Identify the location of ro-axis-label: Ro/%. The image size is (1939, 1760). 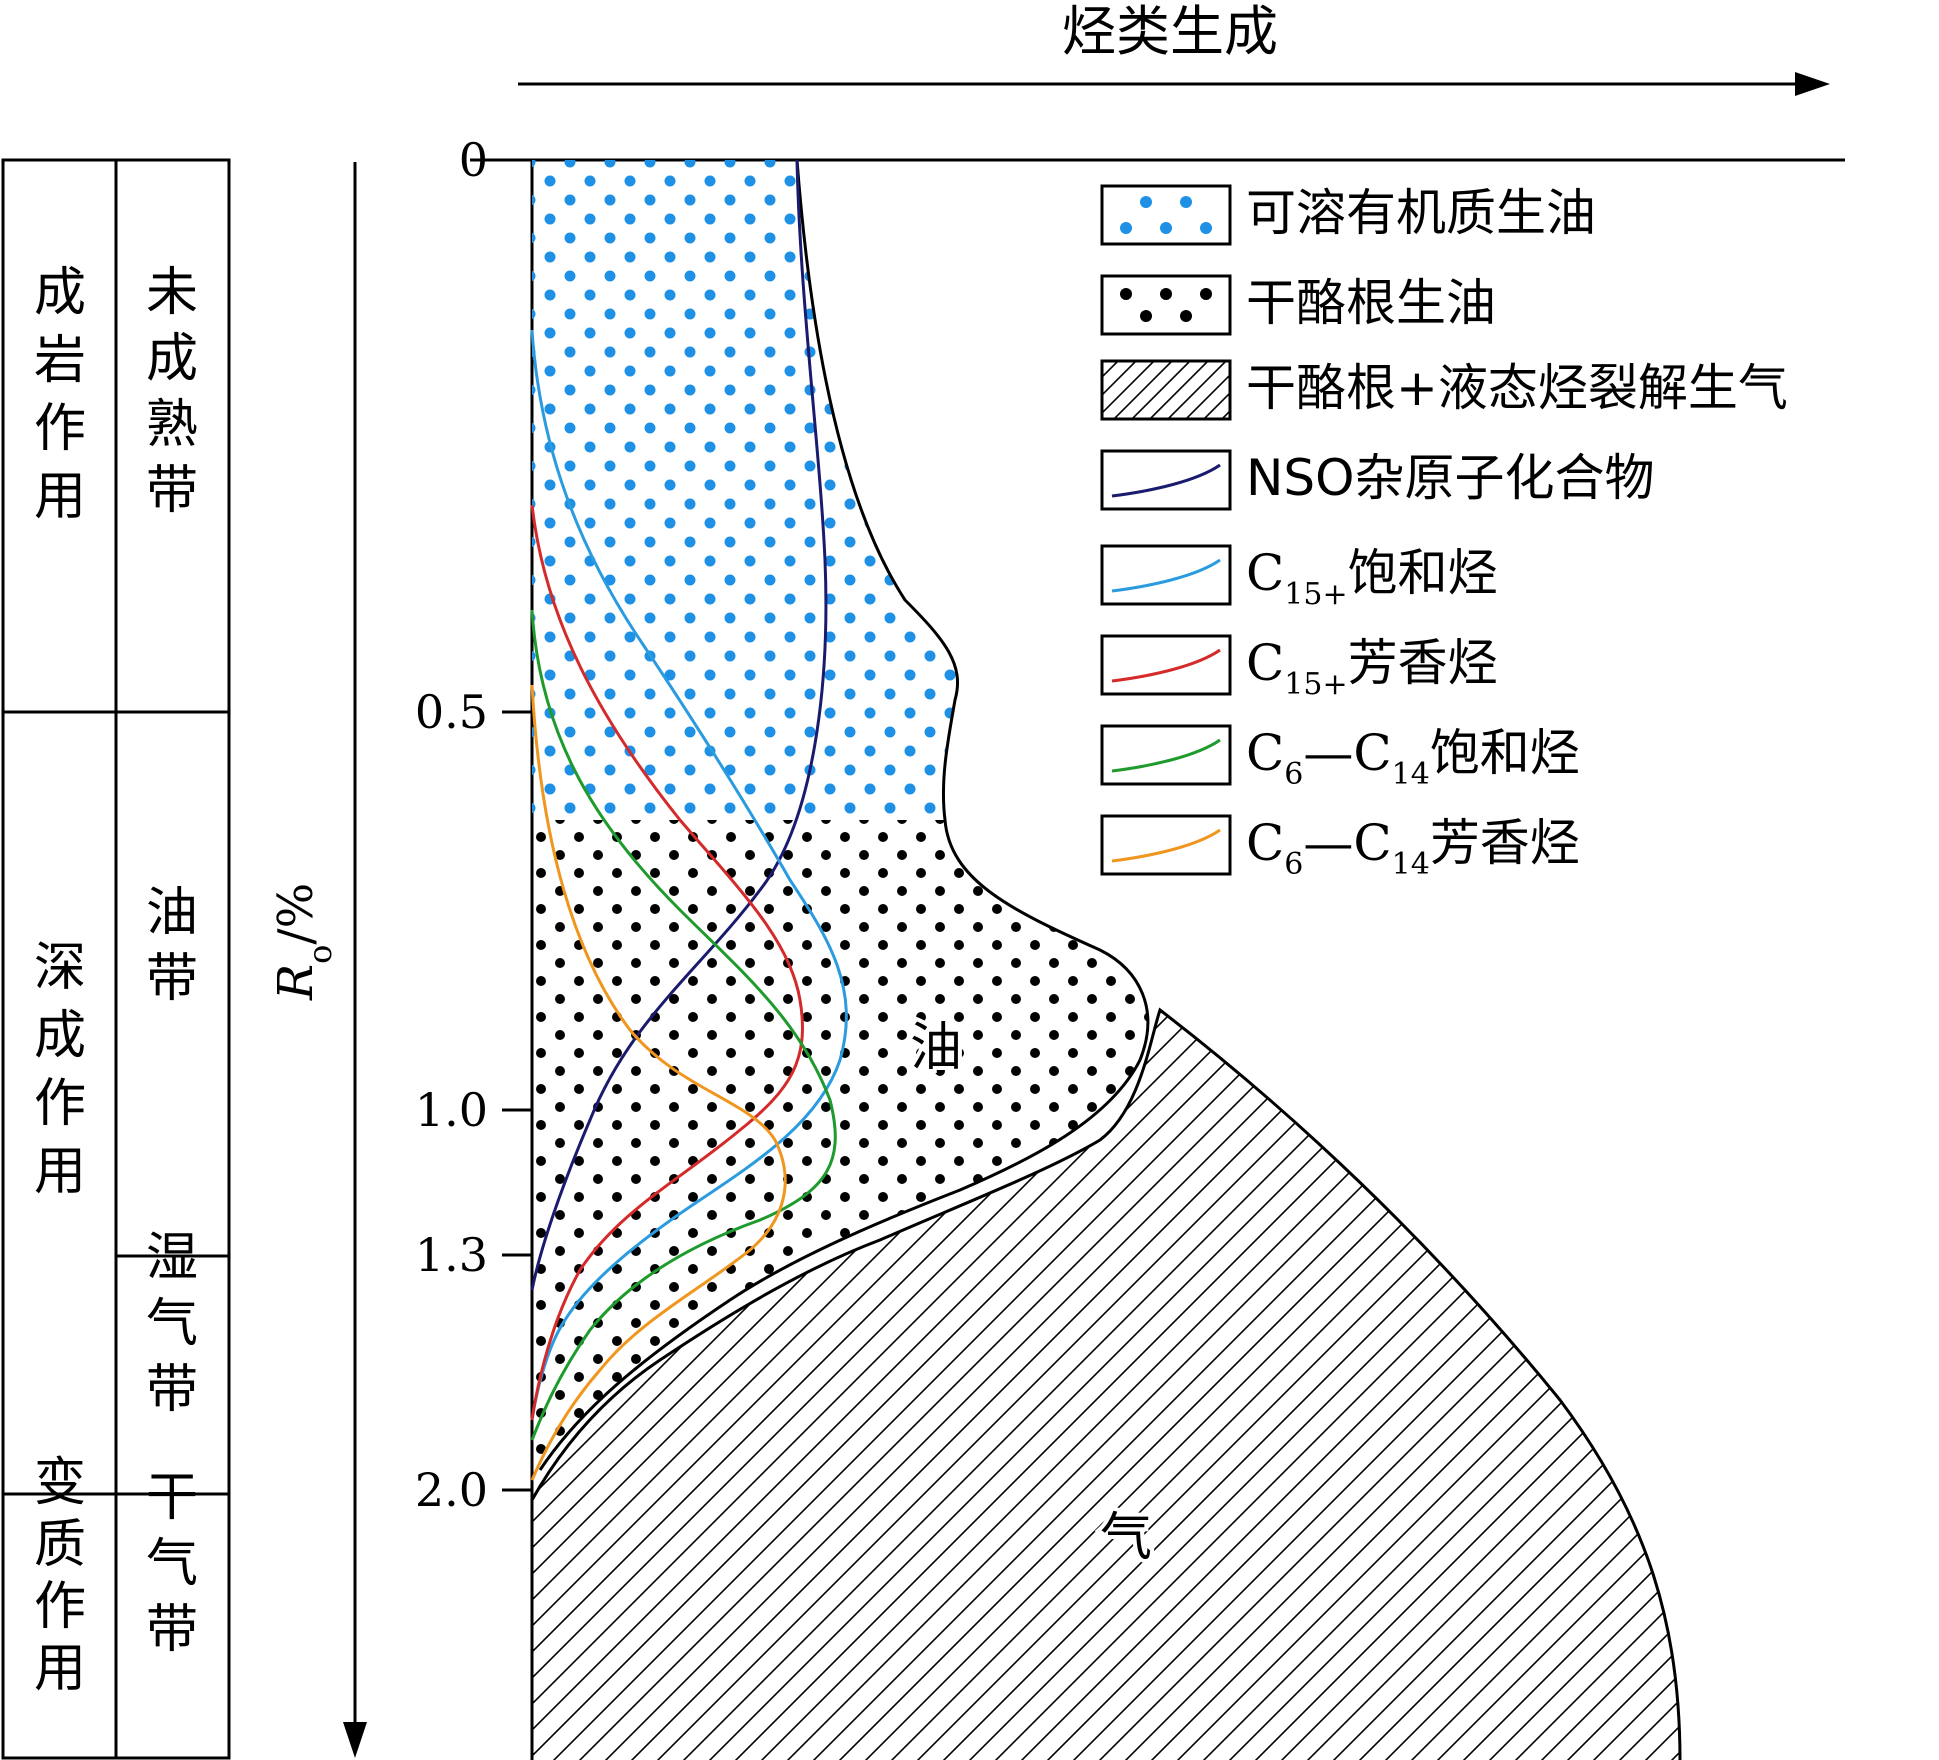
(303, 942).